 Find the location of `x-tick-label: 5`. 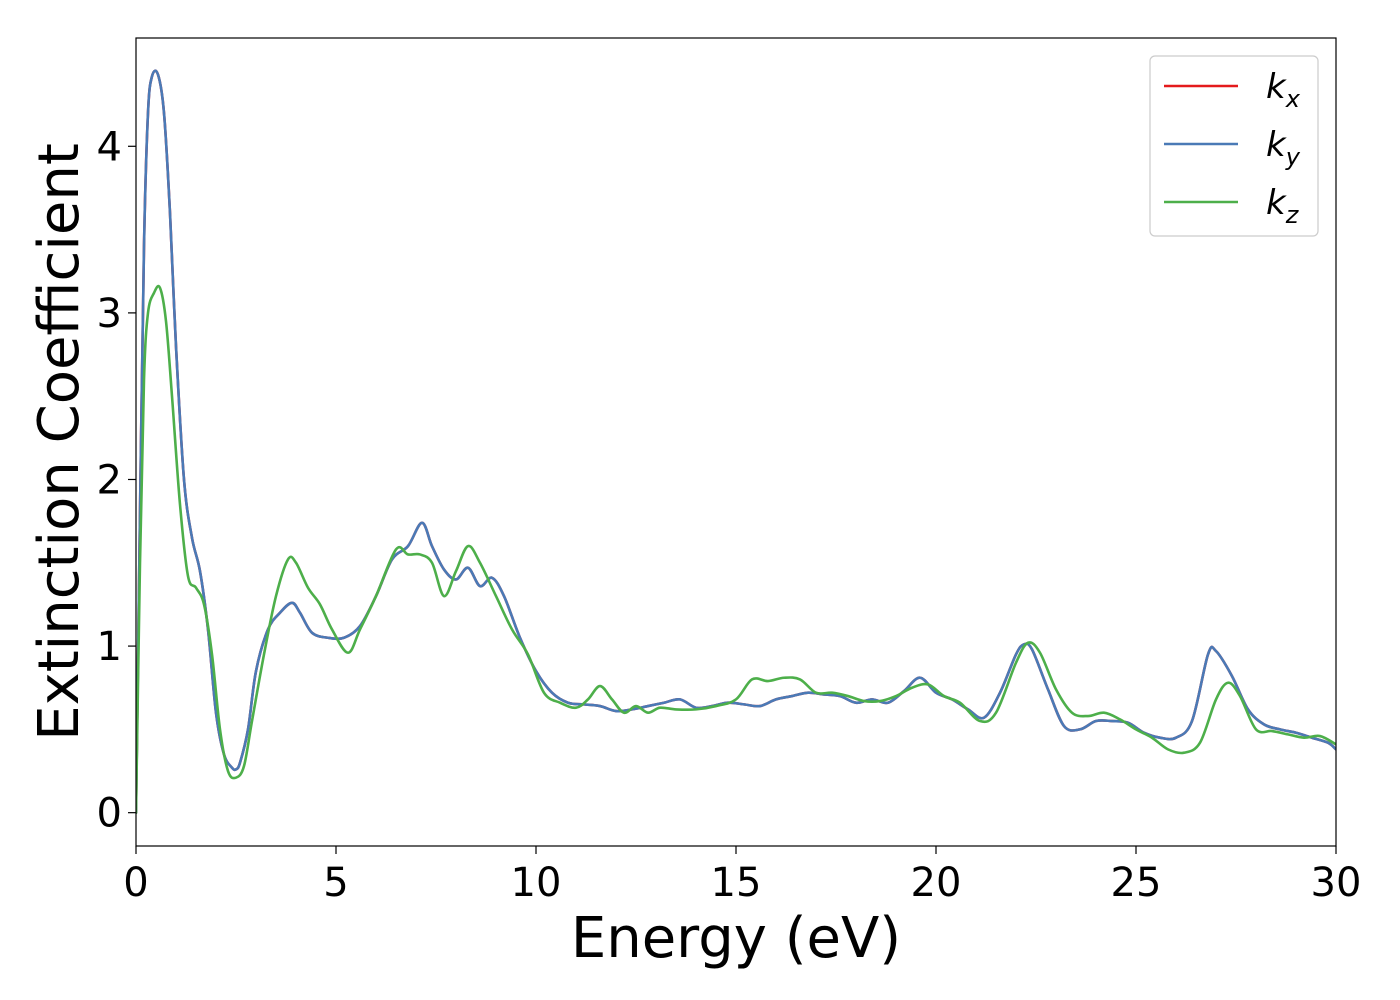

x-tick-label: 5 is located at coordinates (335, 883).